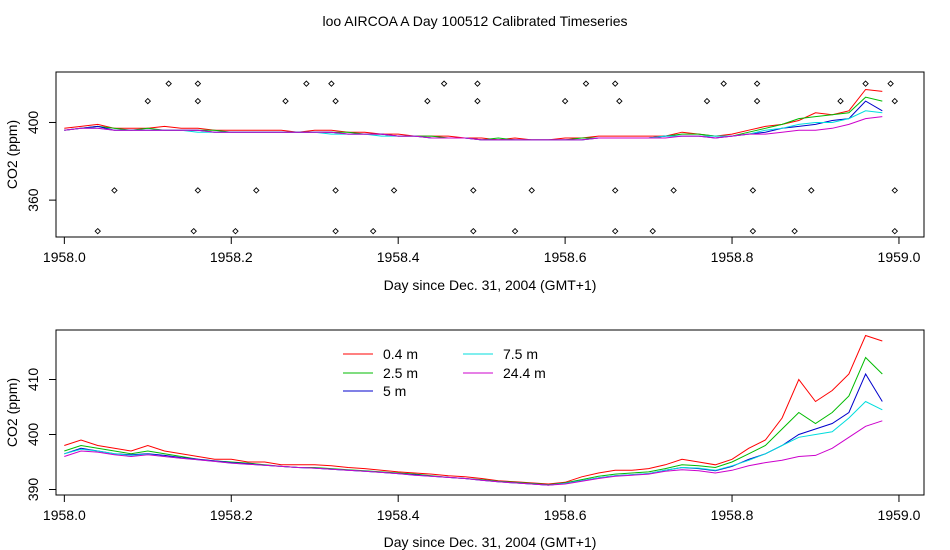 The image size is (950, 550). What do you see at coordinates (33, 380) in the screenshot?
I see `y-tick-label: 410` at bounding box center [33, 380].